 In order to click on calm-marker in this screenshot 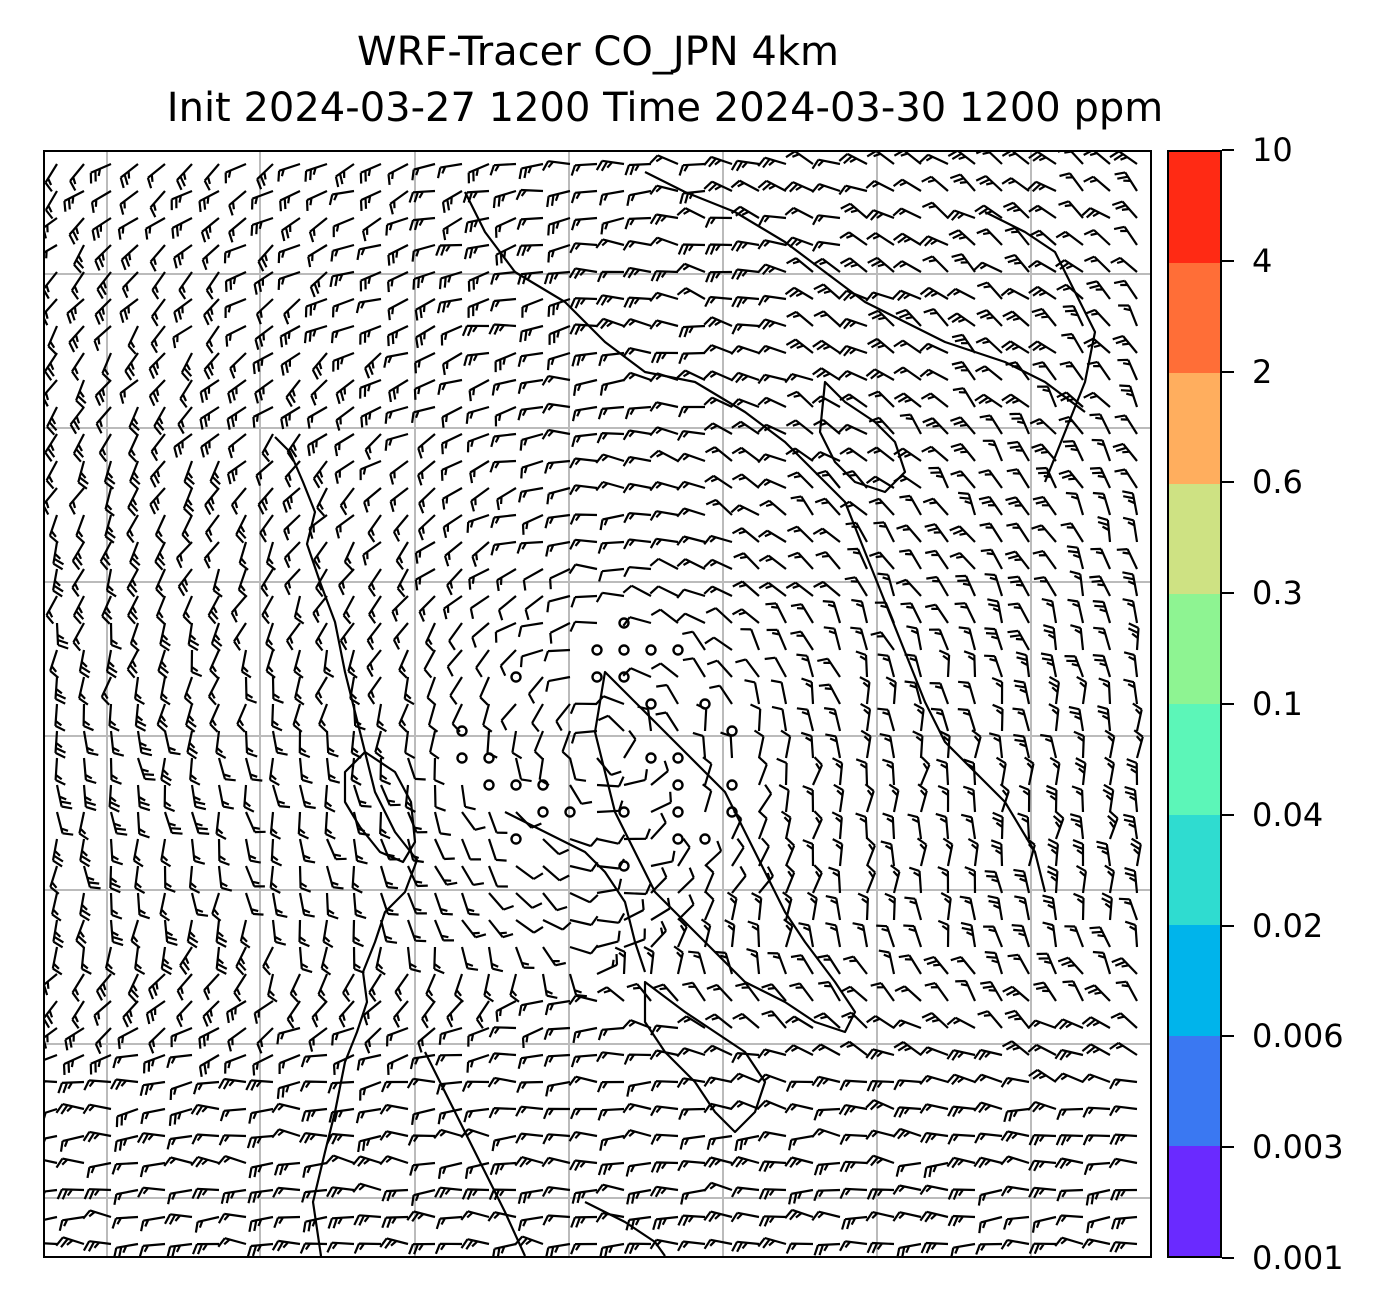, I will do `click(597, 650)`.